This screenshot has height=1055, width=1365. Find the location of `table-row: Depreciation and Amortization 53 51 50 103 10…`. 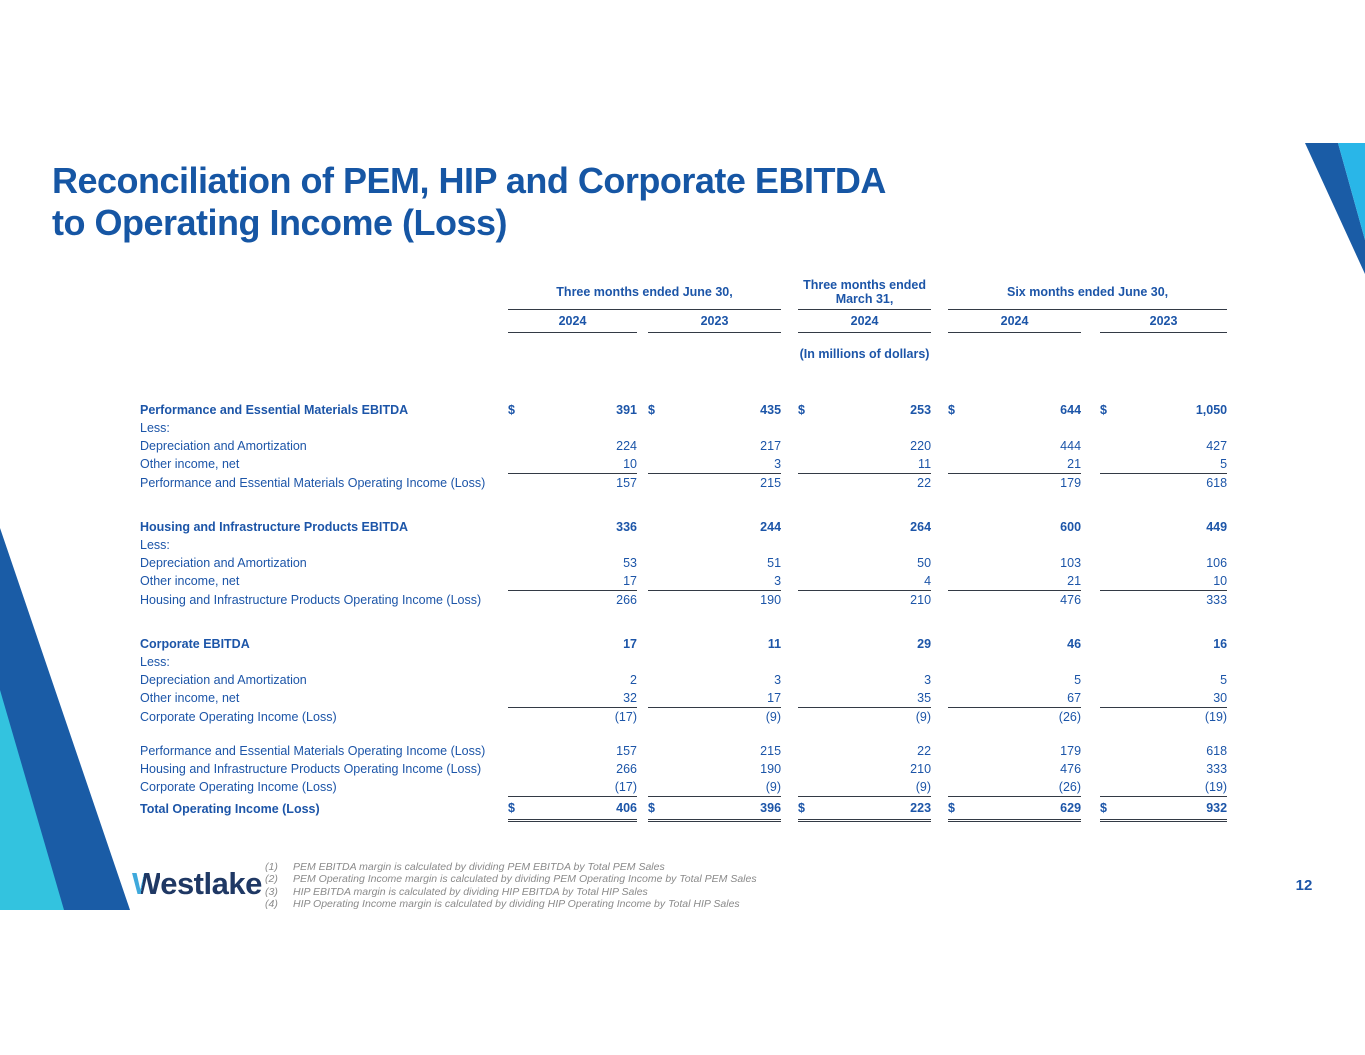

table-row: Depreciation and Amortization 53 51 50 103 10… is located at coordinates (683, 563).